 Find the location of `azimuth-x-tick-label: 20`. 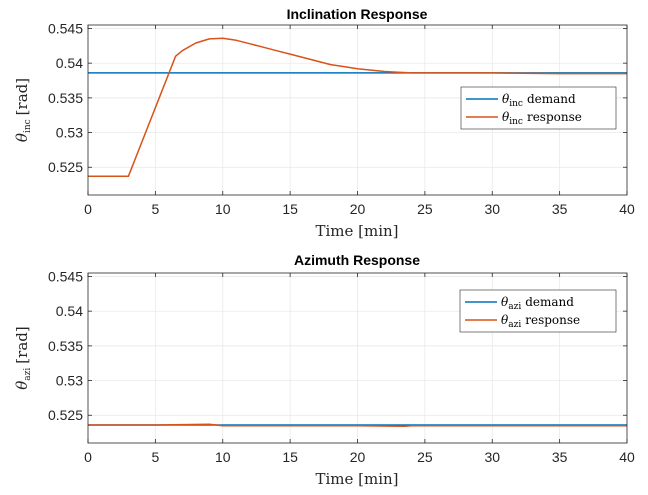

azimuth-x-tick-label: 20 is located at coordinates (358, 457).